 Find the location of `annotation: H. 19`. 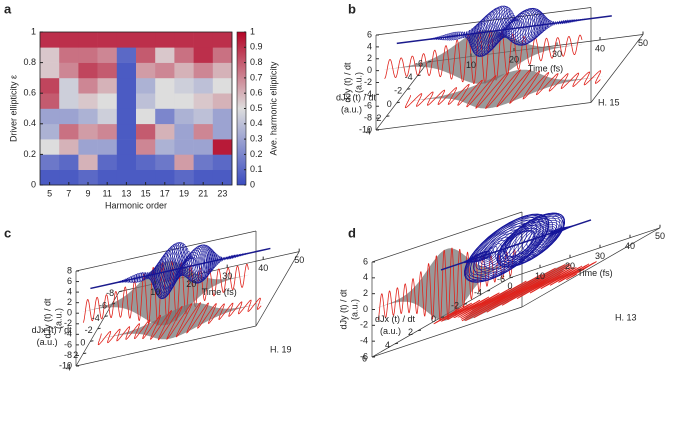

annotation: H. 19 is located at coordinates (281, 349).